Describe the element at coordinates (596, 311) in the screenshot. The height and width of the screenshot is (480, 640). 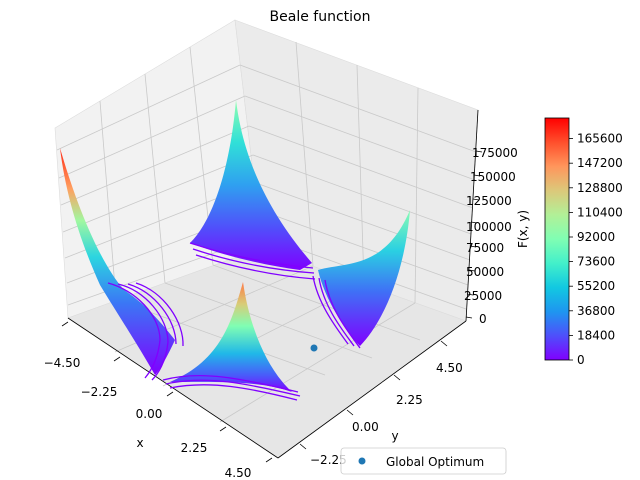
I see `colorbar-tick-label: 36800` at that location.